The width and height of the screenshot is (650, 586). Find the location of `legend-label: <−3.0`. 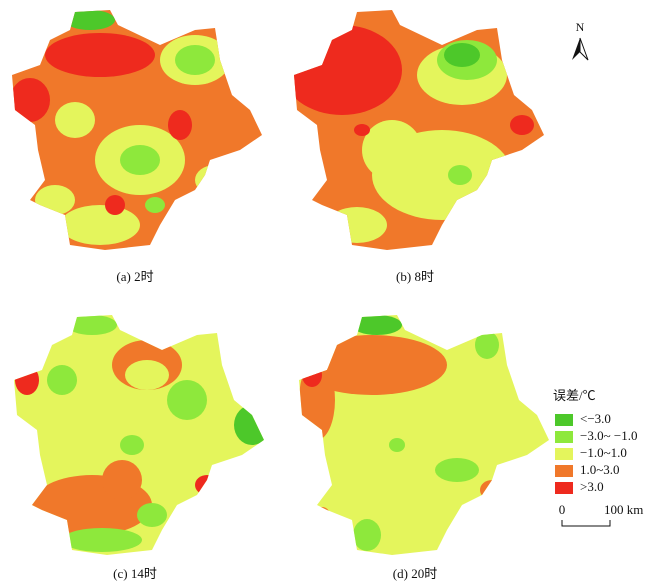

legend-label: <−3.0 is located at coordinates (595, 418).